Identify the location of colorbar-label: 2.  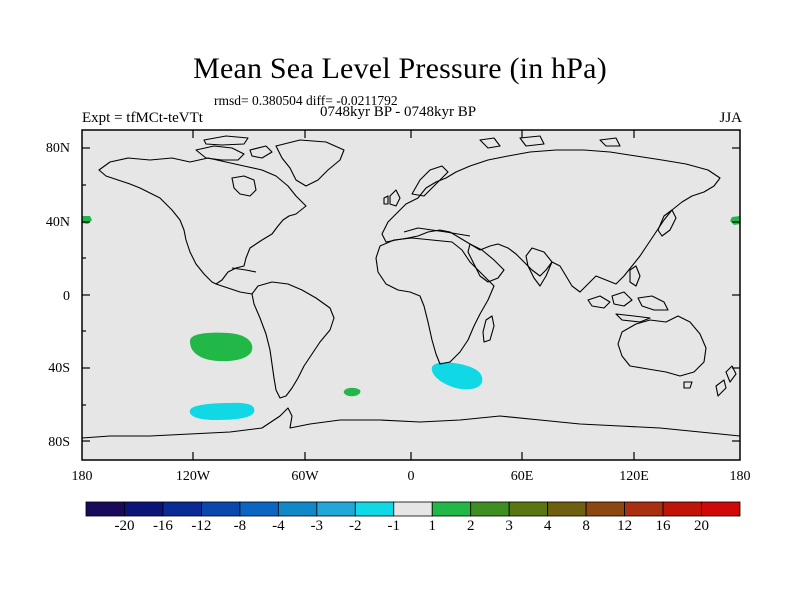
(470, 526).